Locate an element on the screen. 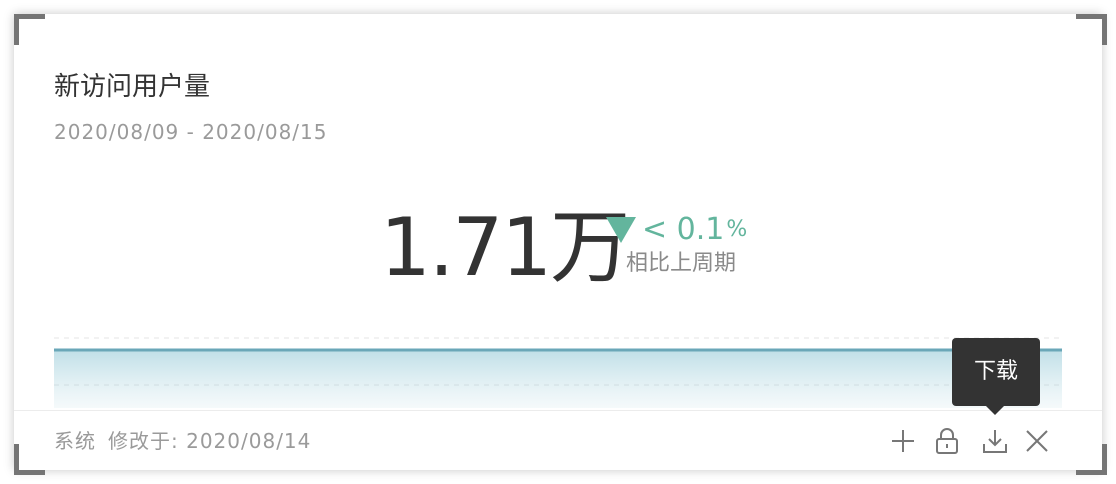 The width and height of the screenshot is (1116, 484). download-button is located at coordinates (995, 441).